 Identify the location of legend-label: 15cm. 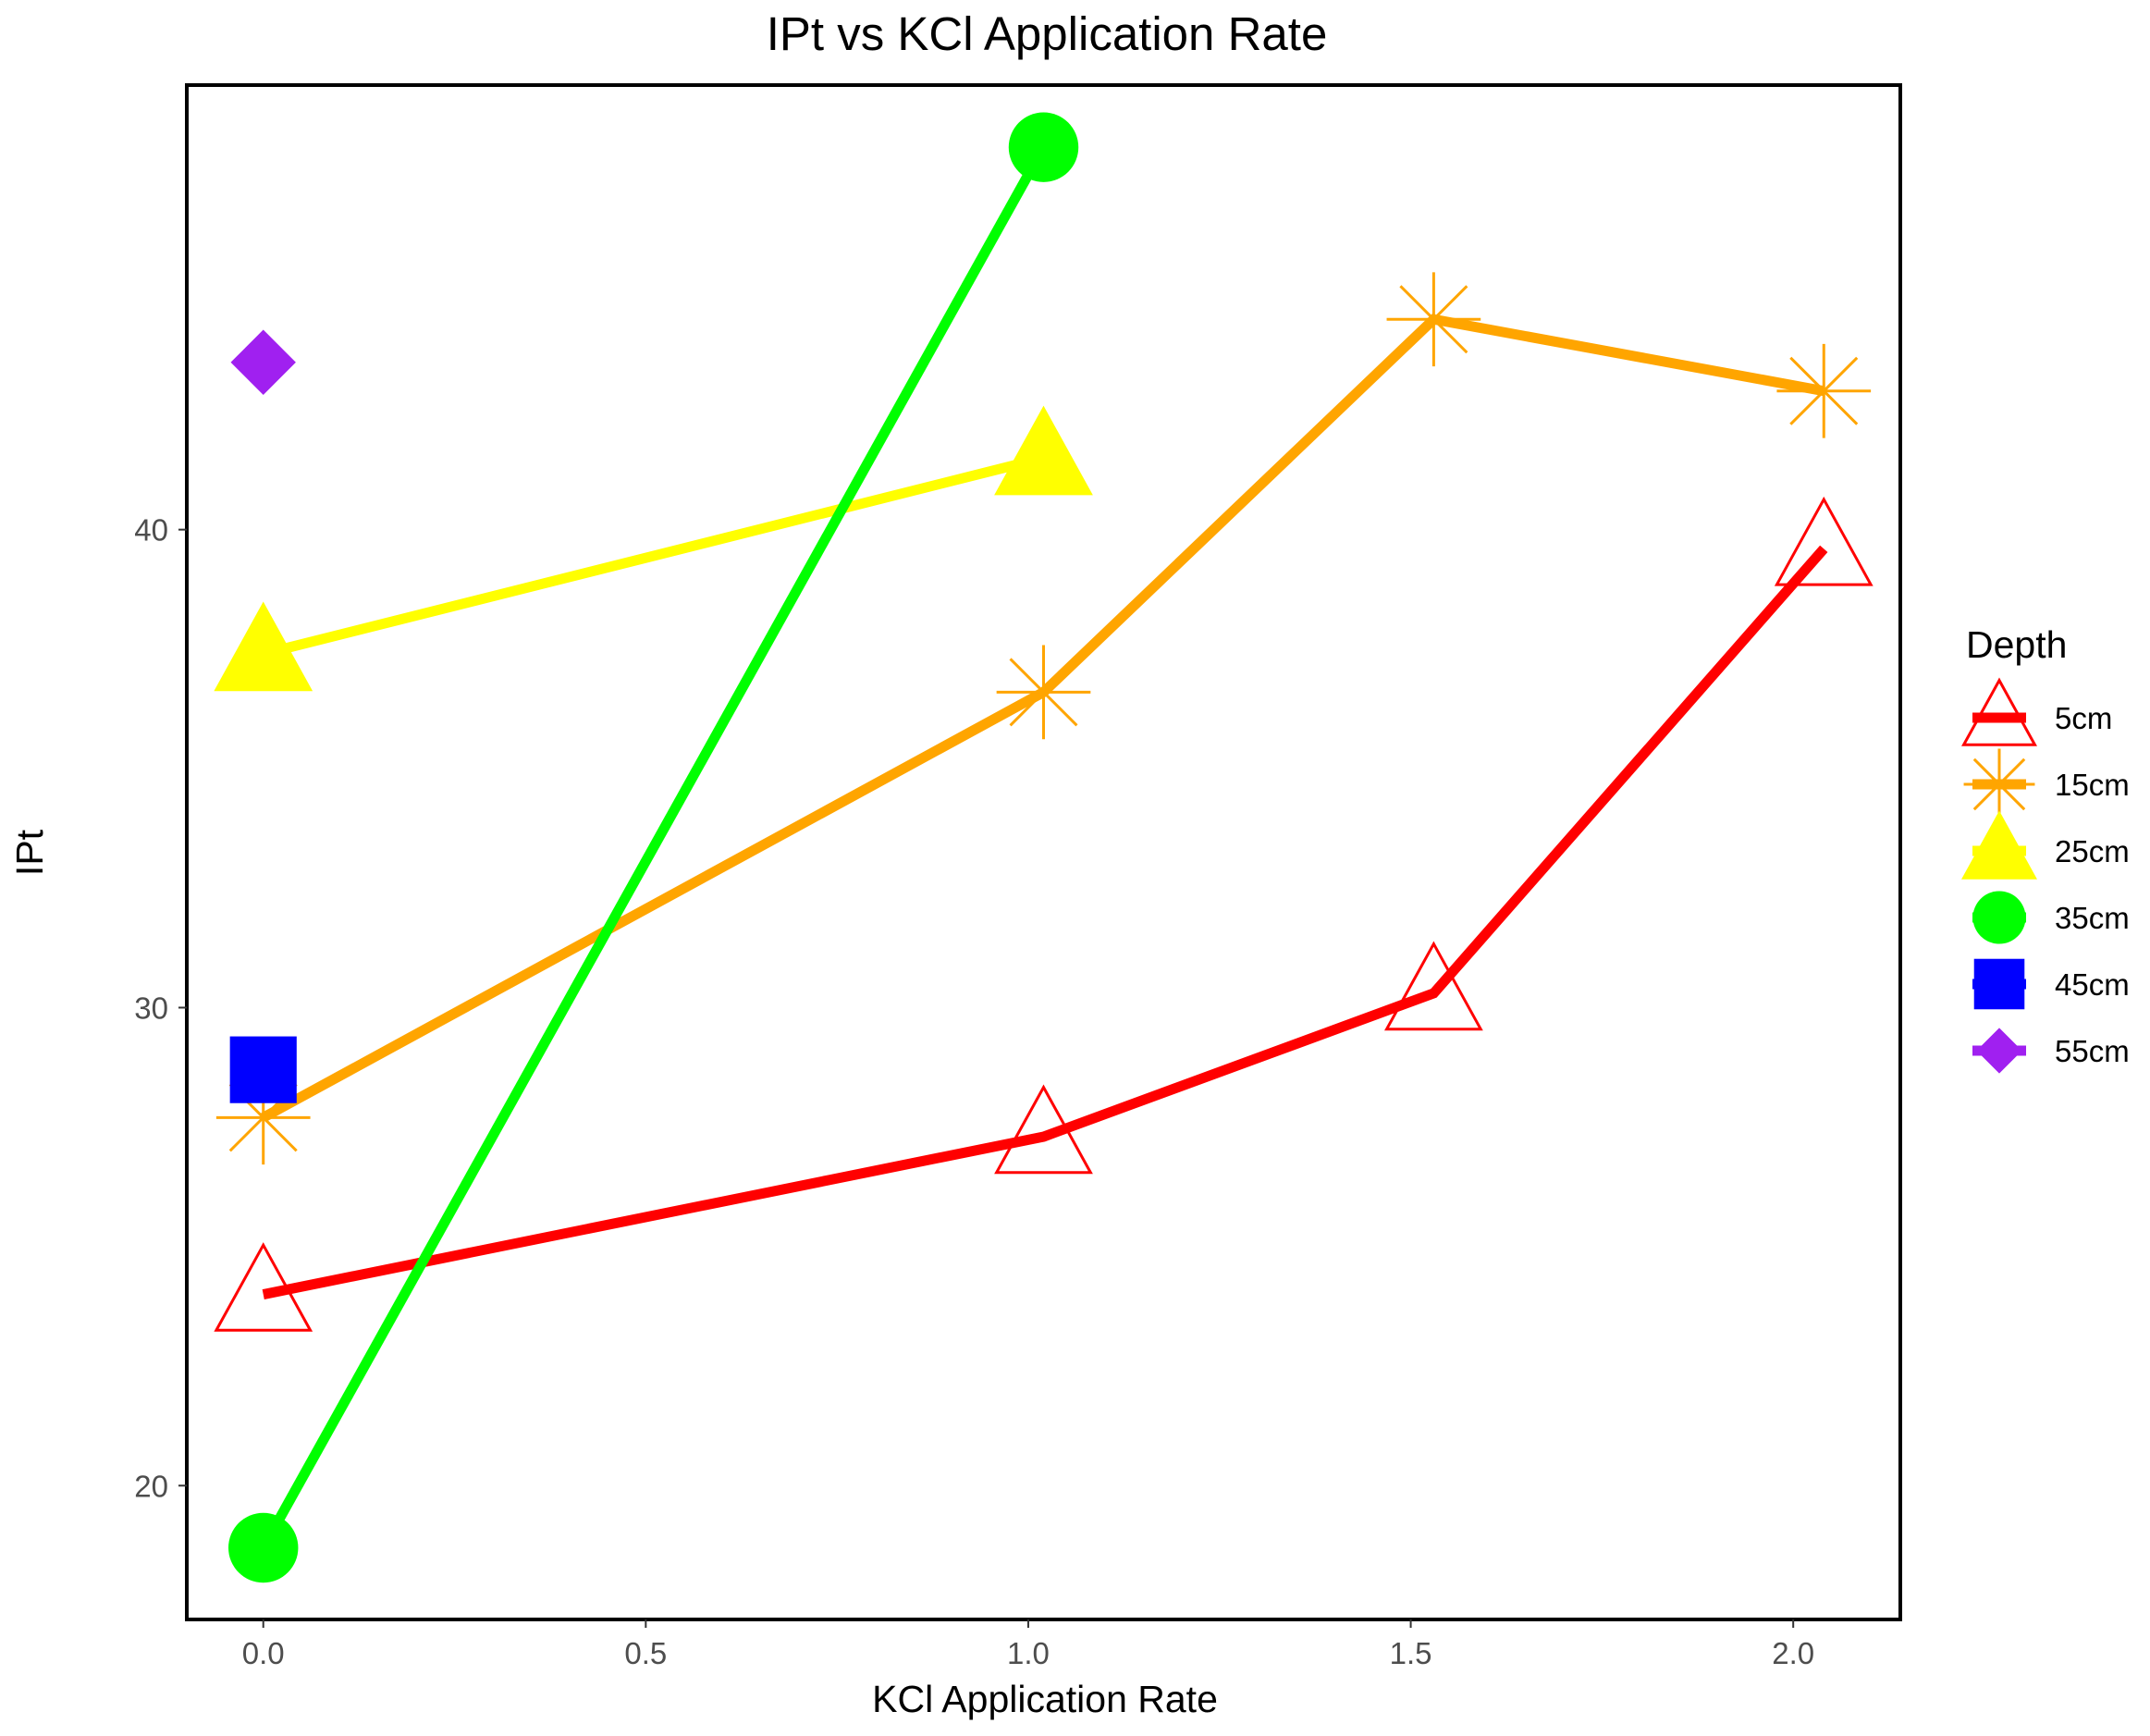
(2092, 785).